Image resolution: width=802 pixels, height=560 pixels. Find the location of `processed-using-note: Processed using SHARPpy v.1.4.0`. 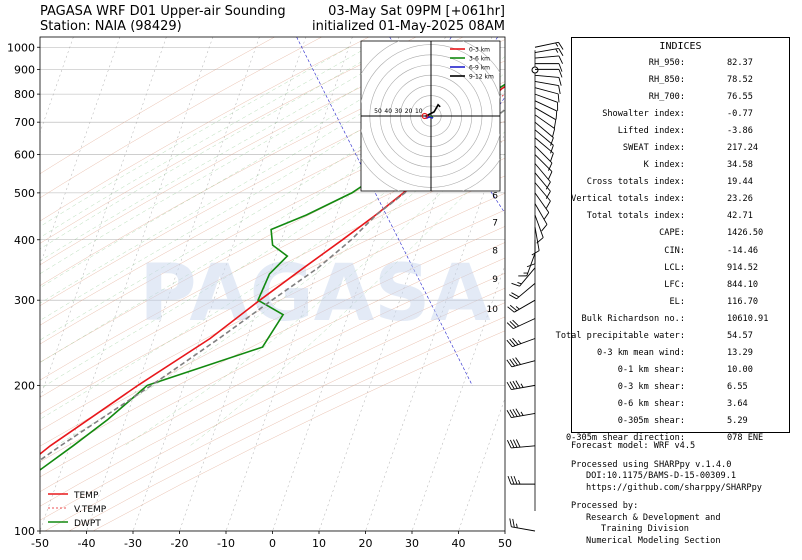

processed-using-note: Processed using SHARPpy v.1.4.0 is located at coordinates (651, 464).